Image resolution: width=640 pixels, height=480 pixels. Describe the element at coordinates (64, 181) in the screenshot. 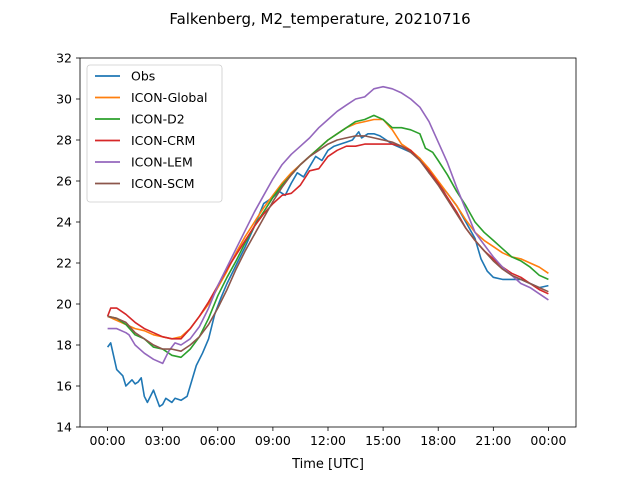

I see `y-tick-label: 26` at that location.